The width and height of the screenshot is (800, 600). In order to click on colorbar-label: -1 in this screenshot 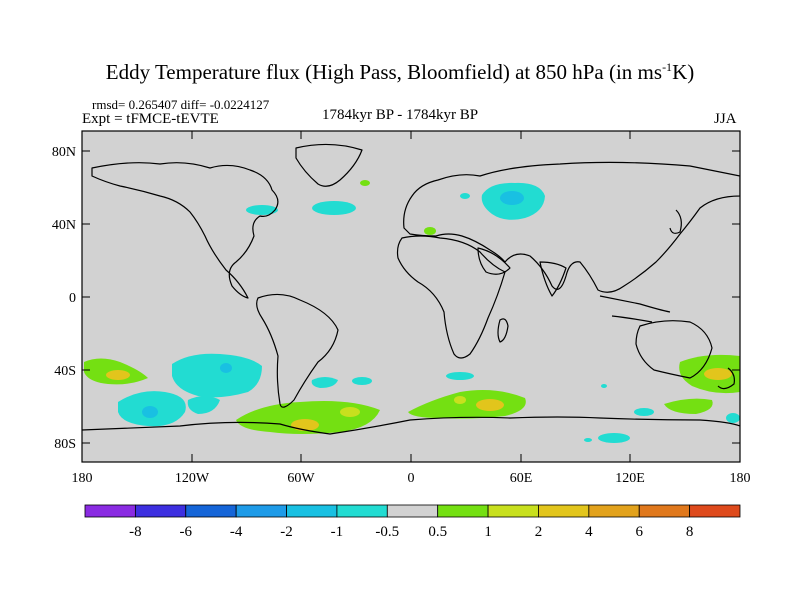, I will do `click(337, 532)`.